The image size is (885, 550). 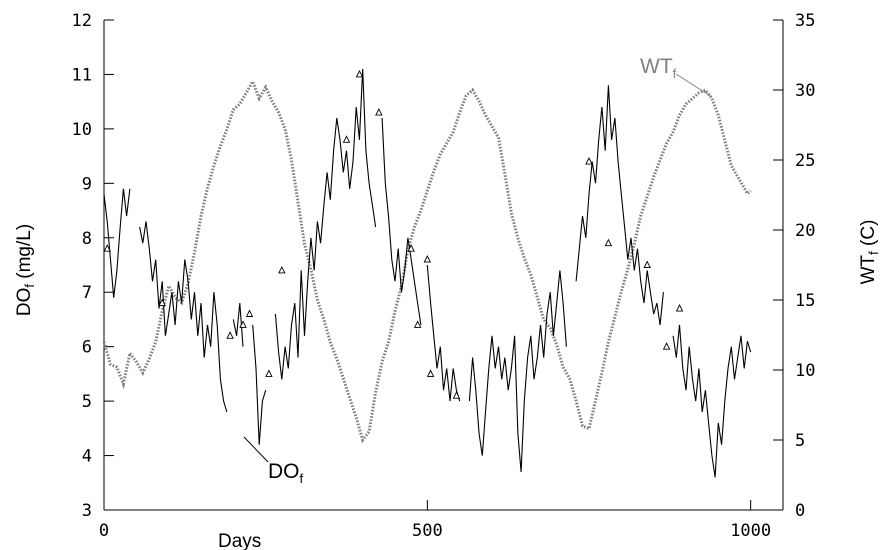 What do you see at coordinates (805, 301) in the screenshot?
I see `right-y-tick-label: 15` at bounding box center [805, 301].